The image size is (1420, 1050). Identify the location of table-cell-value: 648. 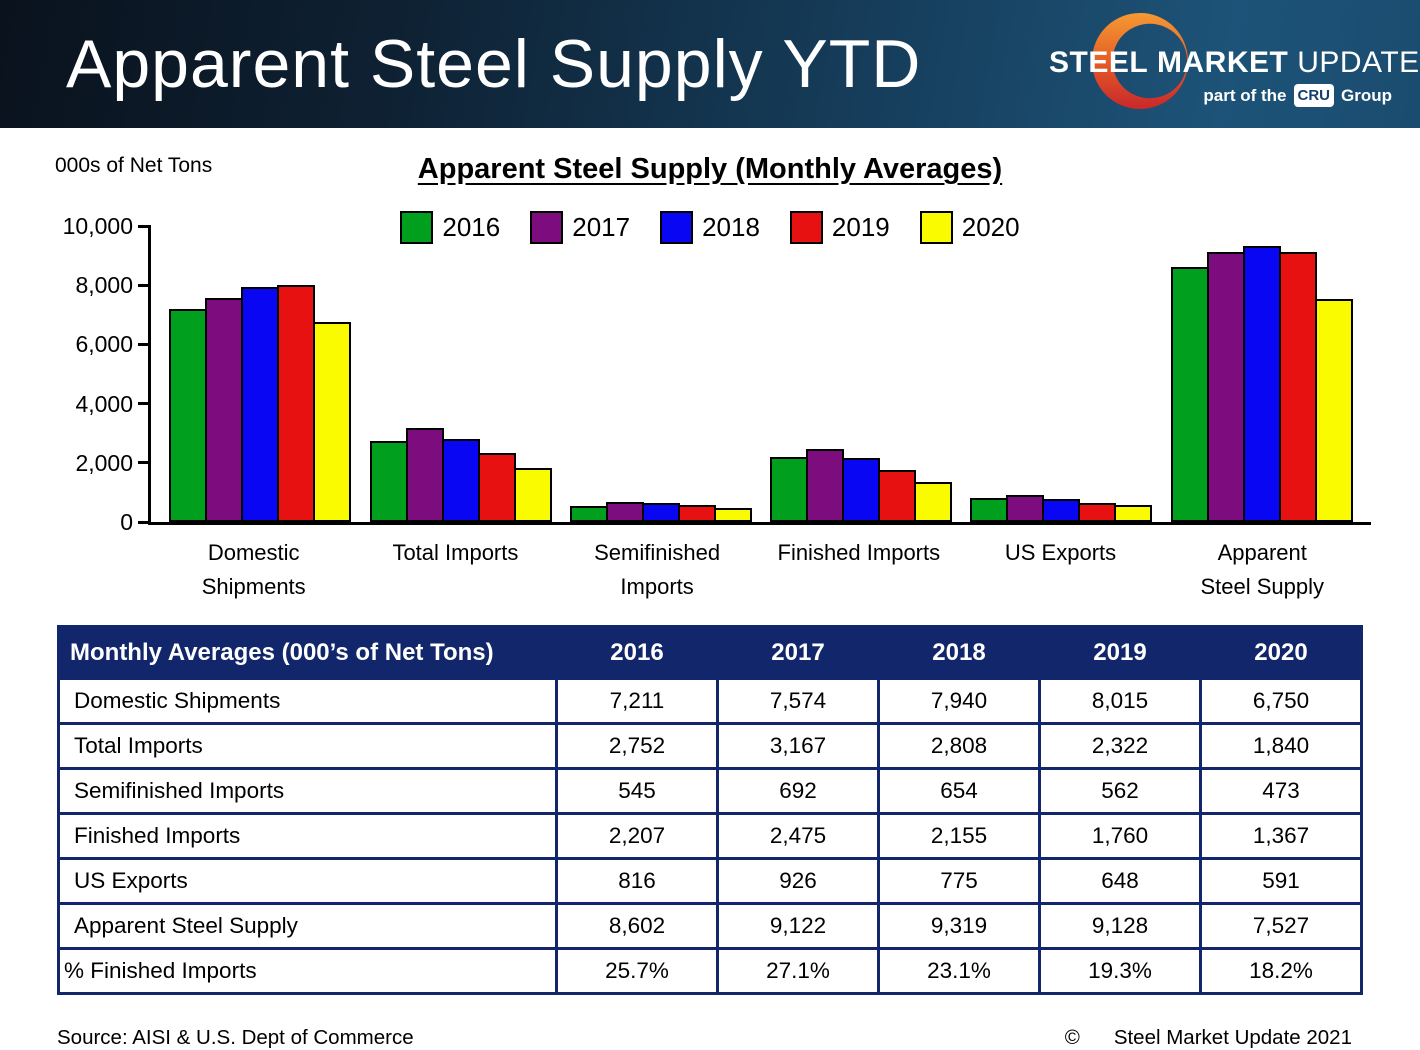
(1120, 881).